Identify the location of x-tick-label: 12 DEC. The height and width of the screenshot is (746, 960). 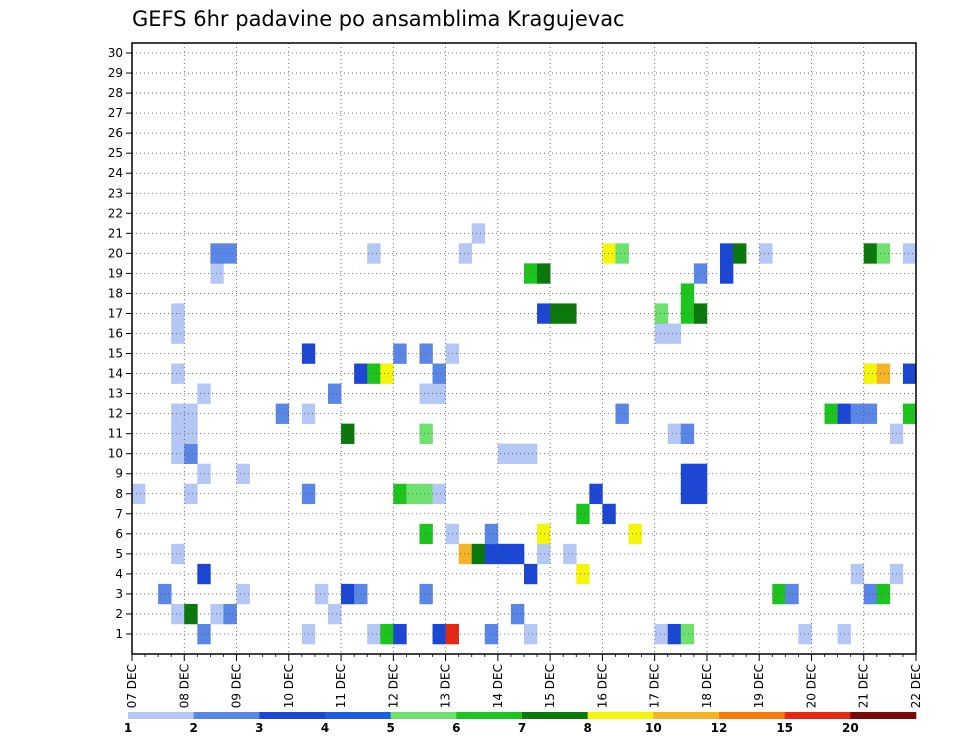
(393, 686).